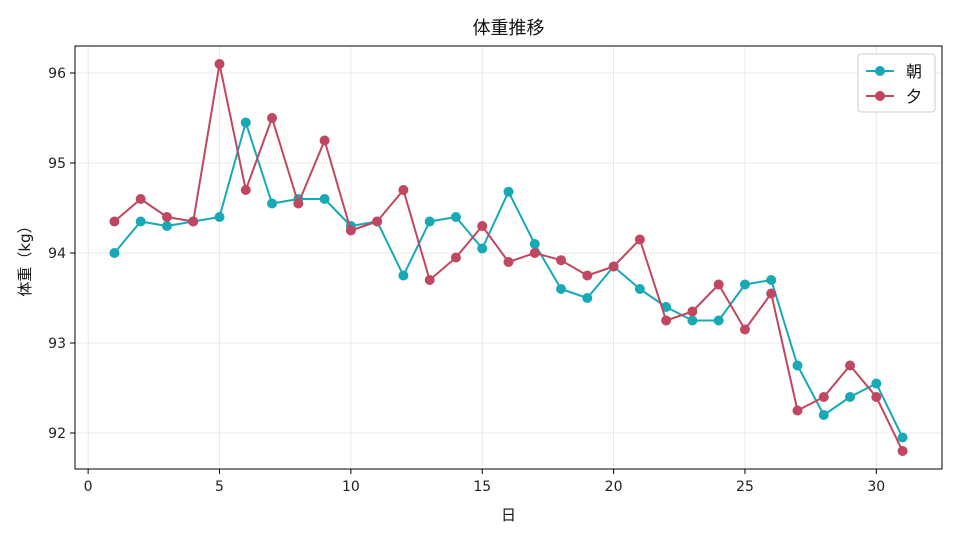  Describe the element at coordinates (57, 434) in the screenshot. I see `y-tick-label: 92` at that location.